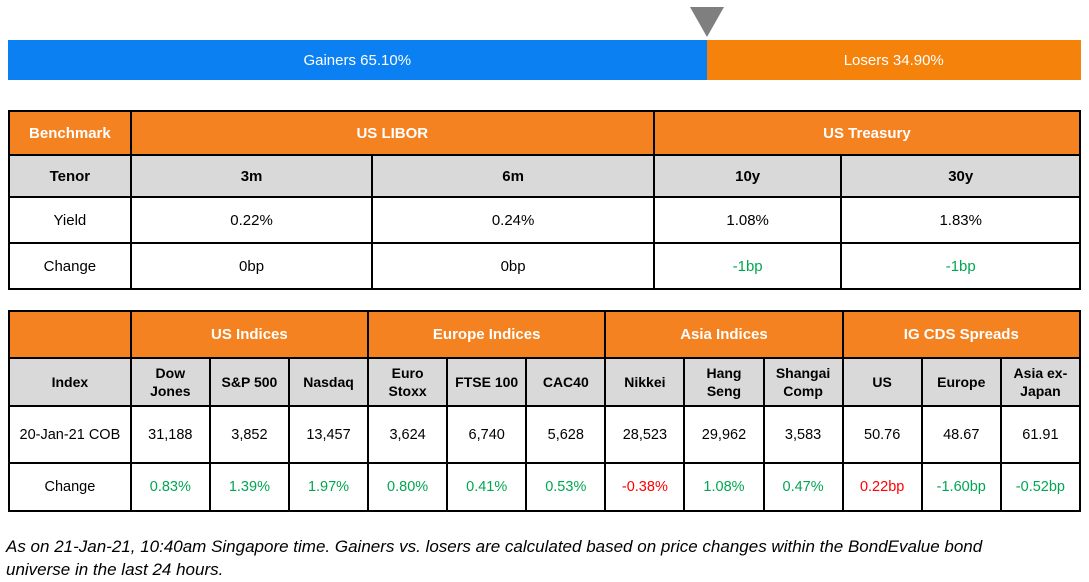 The height and width of the screenshot is (582, 1089). Describe the element at coordinates (487, 487) in the screenshot. I see `chg-ftse100: 0.41%` at that location.